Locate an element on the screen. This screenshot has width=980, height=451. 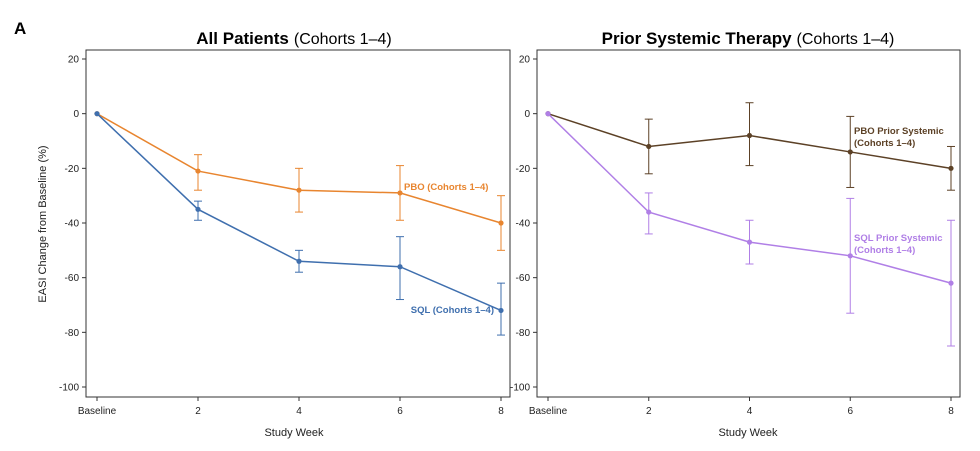
series-label-line: PBO Prior Systemic is located at coordinates (899, 131).